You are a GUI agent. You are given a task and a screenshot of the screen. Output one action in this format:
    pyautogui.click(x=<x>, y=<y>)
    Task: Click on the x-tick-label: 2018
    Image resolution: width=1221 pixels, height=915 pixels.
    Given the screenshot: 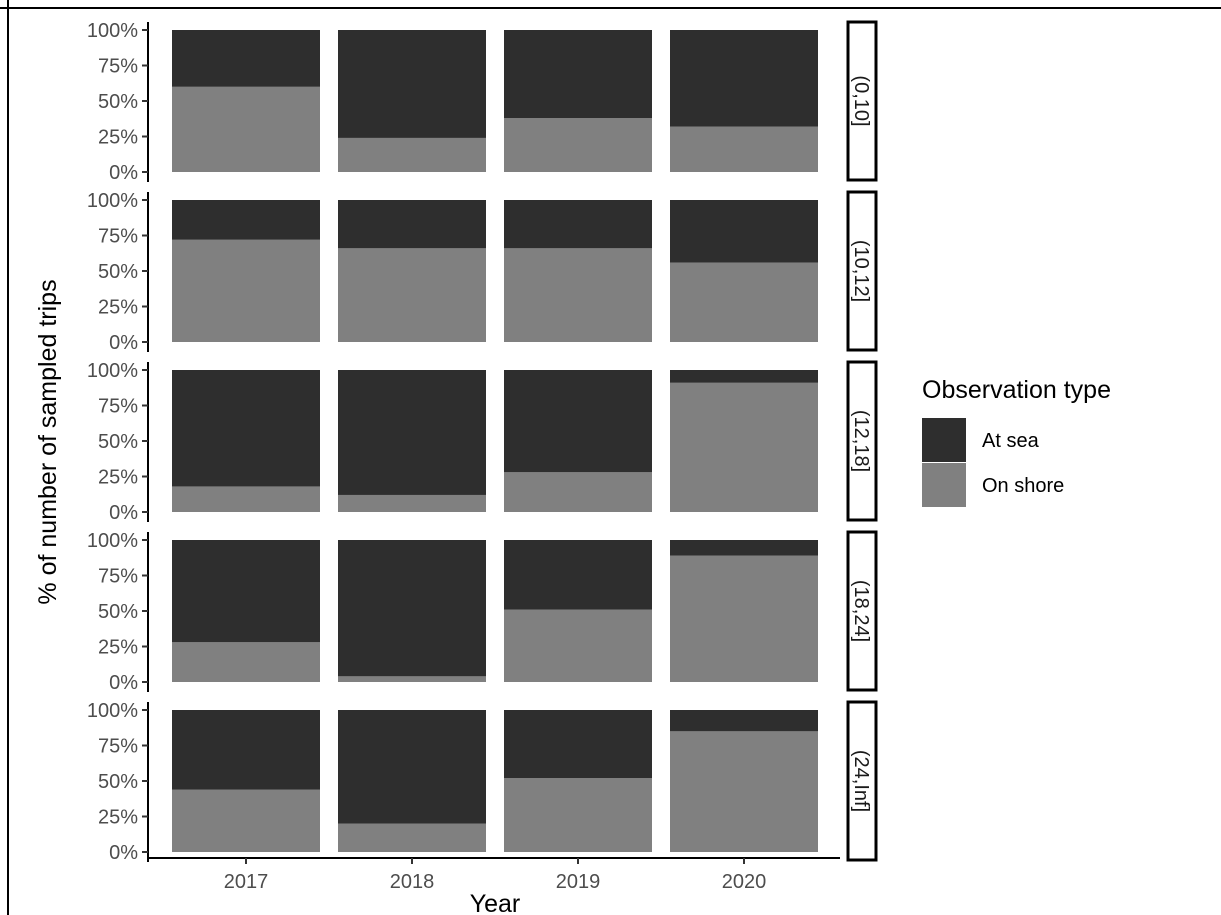 What is the action you would take?
    pyautogui.click(x=412, y=882)
    